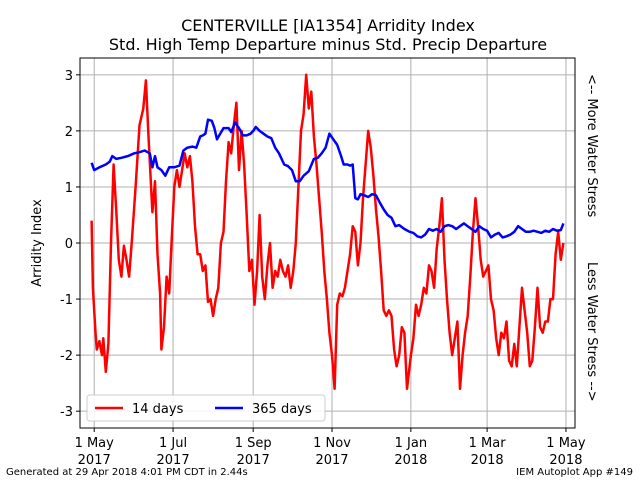 The height and width of the screenshot is (480, 640). What do you see at coordinates (253, 443) in the screenshot?
I see `x-tick-label-month: 1 Sep` at bounding box center [253, 443].